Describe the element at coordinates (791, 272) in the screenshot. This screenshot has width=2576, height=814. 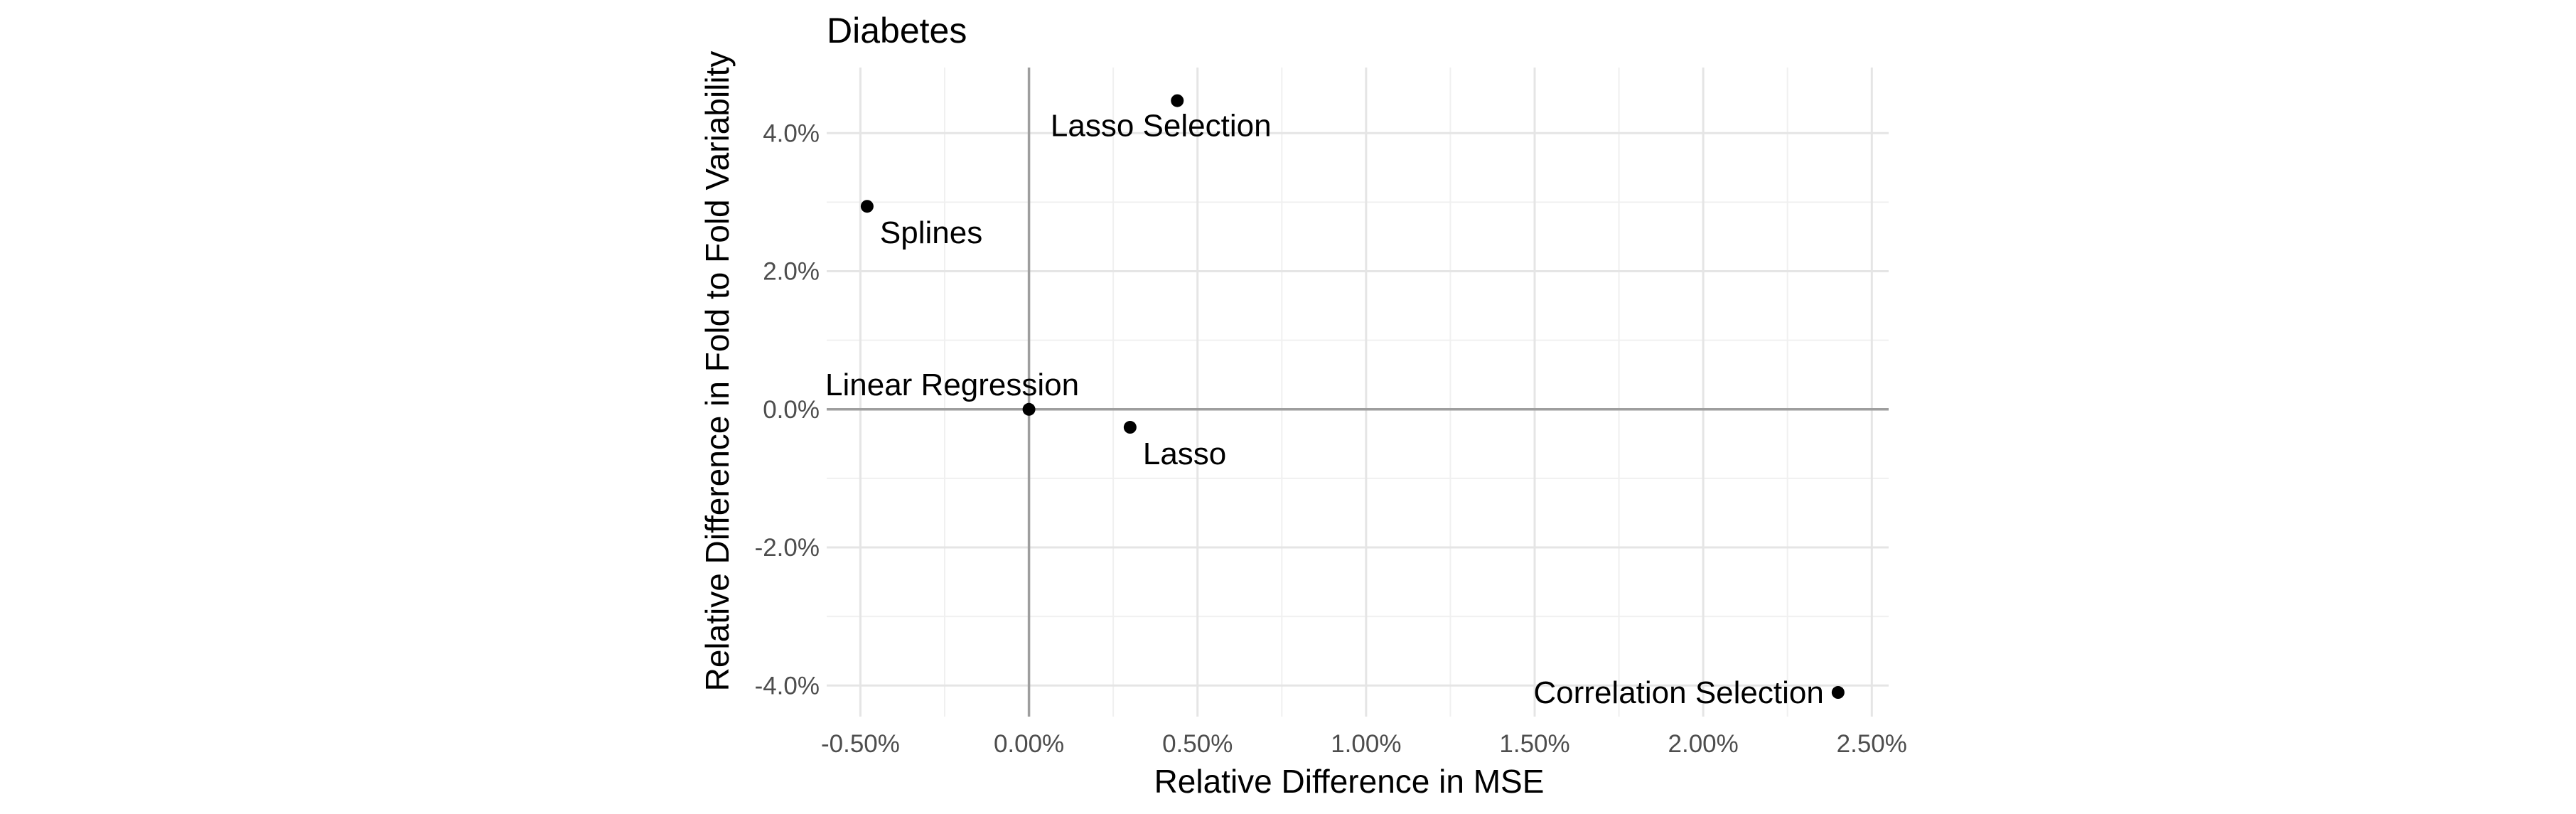
I see `y-tick-label: 2.0%` at that location.